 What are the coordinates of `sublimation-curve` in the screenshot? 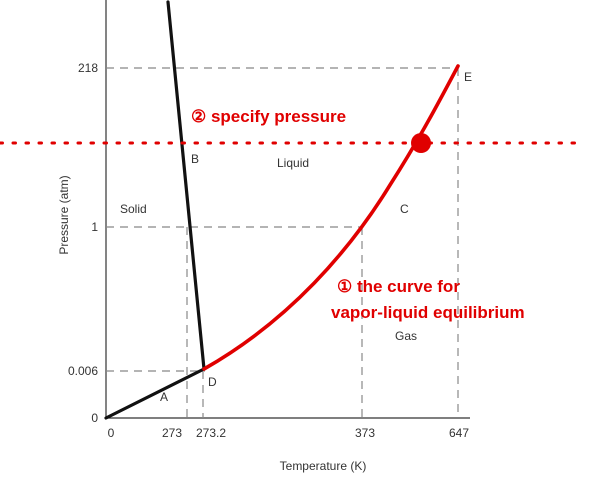 It's located at (155, 393).